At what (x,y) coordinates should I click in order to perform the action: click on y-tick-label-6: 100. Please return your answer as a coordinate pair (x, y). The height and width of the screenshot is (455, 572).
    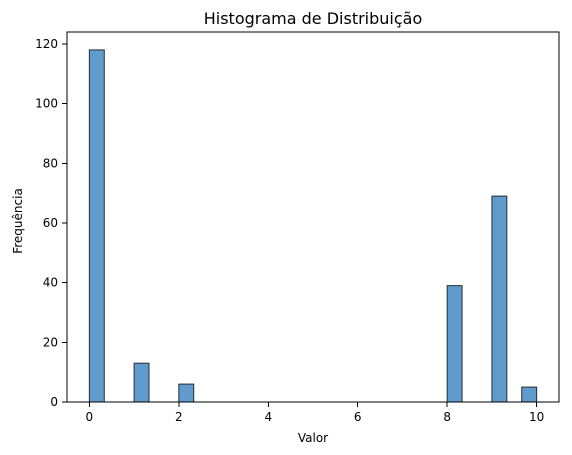
    Looking at the image, I should click on (46, 104).